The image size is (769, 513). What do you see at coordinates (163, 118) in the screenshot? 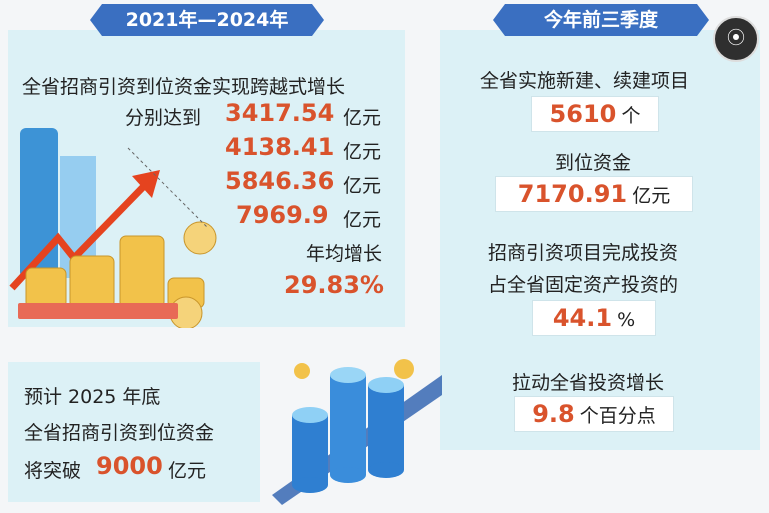
I see `left-prefix: 分别达到` at bounding box center [163, 118].